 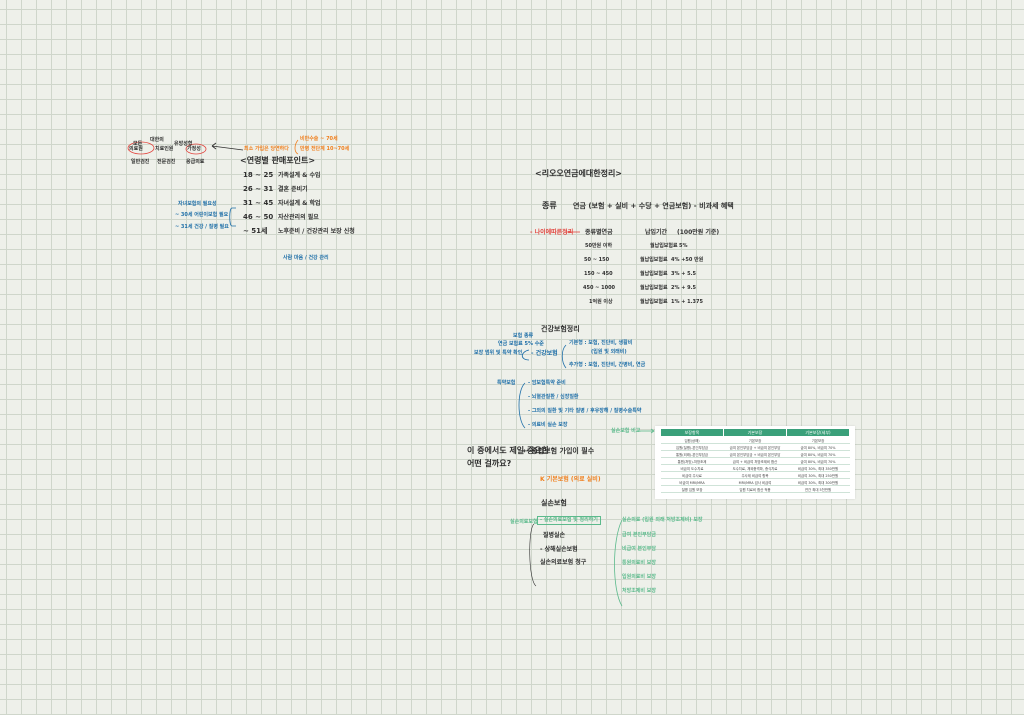 I want to click on red-label: - 나이에따른정리, so click(x=552, y=232).